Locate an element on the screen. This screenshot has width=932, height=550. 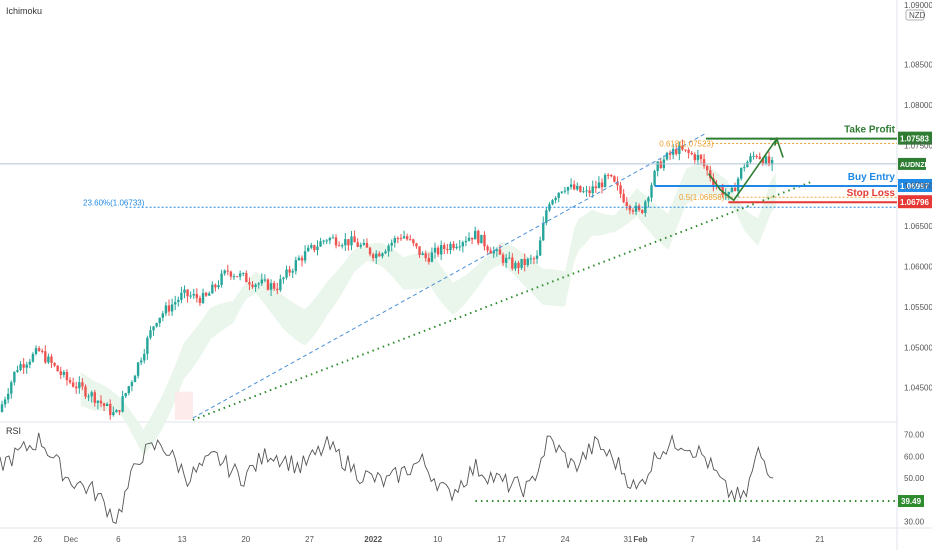
current-price-badge is located at coordinates (912, 163).